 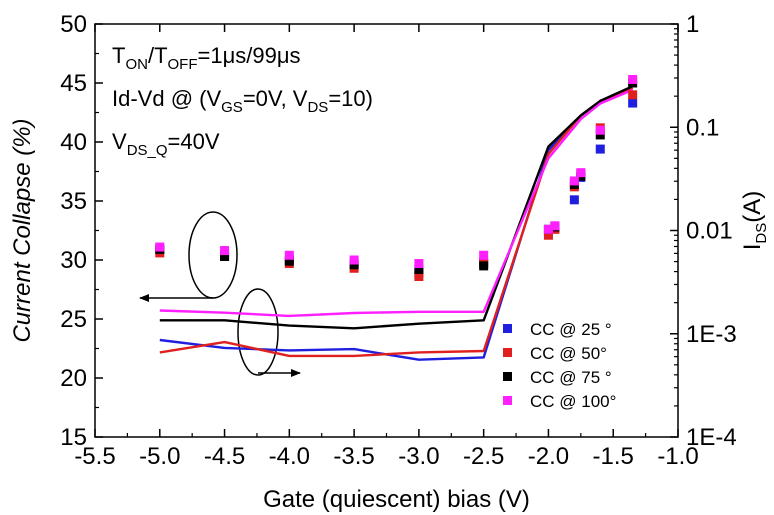 What do you see at coordinates (709, 231) in the screenshot?
I see `y-right-tick-label: 0.01` at bounding box center [709, 231].